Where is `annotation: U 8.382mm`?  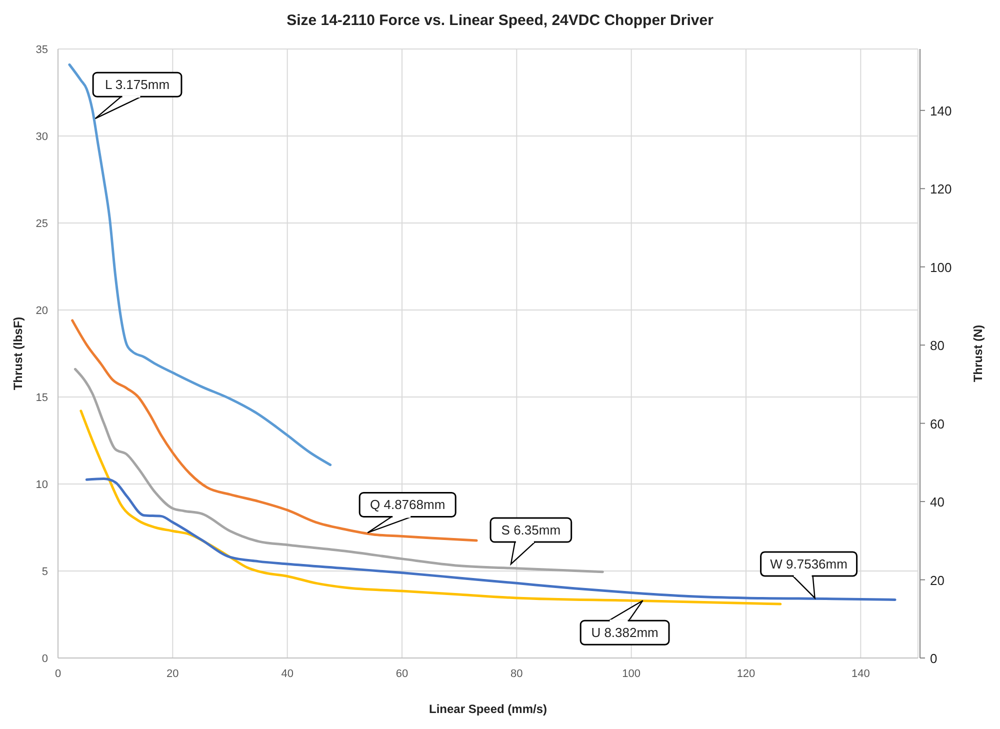
annotation: U 8.382mm is located at coordinates (624, 632).